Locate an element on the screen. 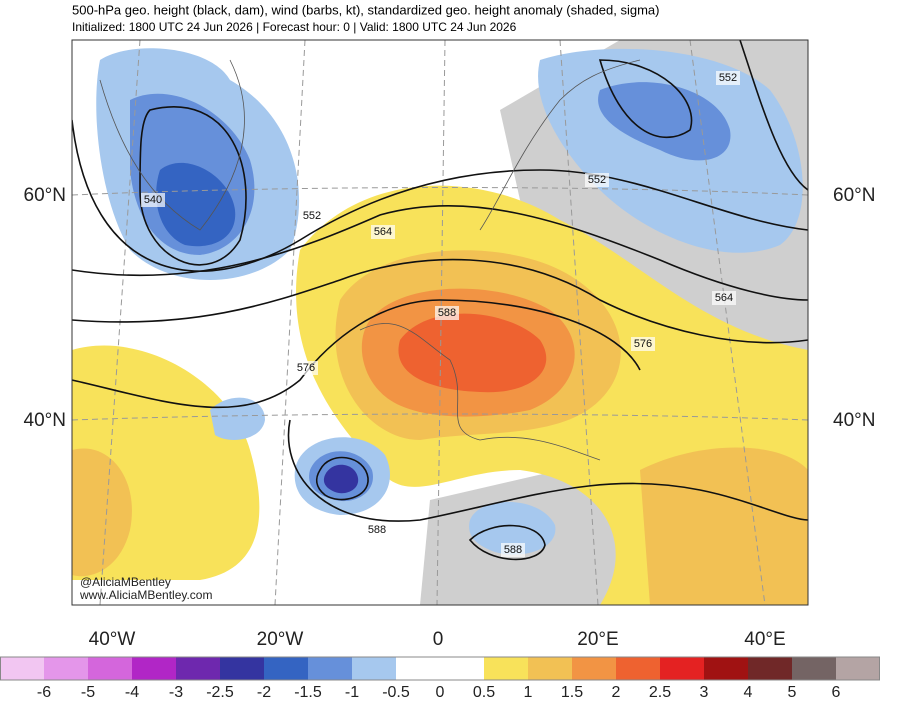 The width and height of the screenshot is (900, 720). colorbar-tick-label: -1.5 is located at coordinates (308, 692).